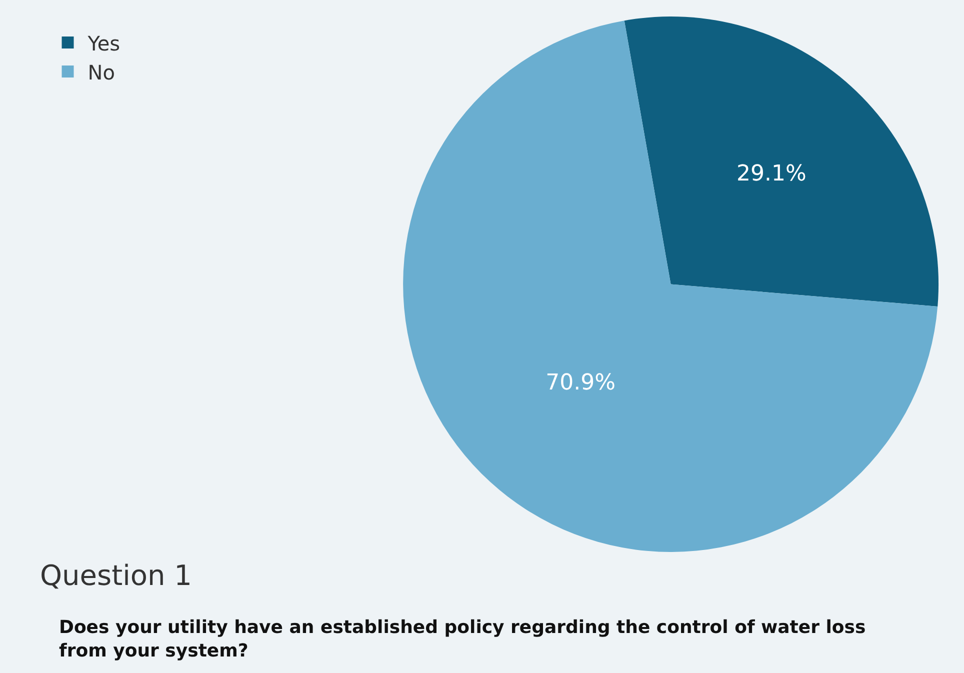 The image size is (964, 673). What do you see at coordinates (771, 173) in the screenshot?
I see `data-label: 29.1%` at bounding box center [771, 173].